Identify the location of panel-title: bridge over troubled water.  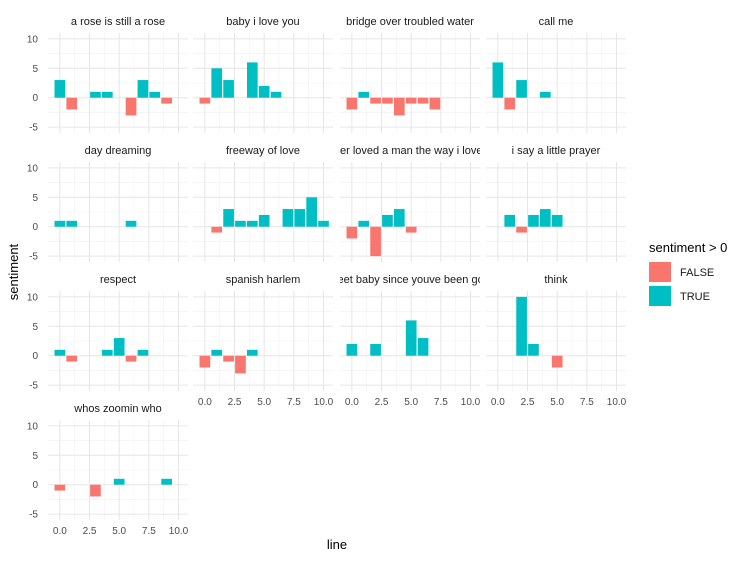
(410, 22).